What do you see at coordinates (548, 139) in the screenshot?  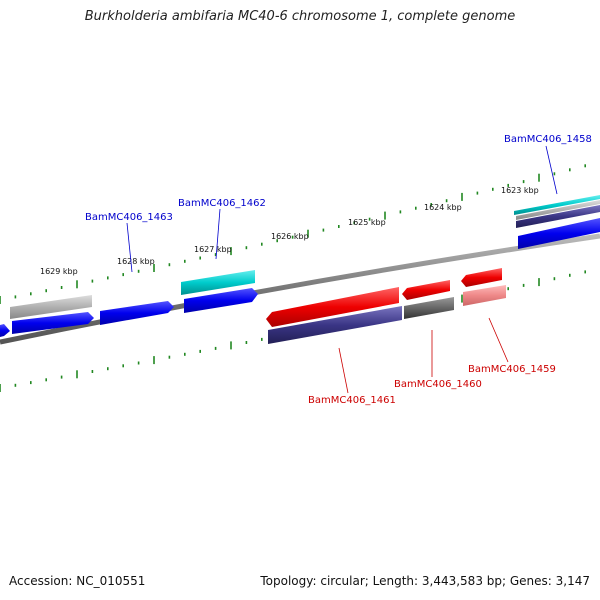 I see `gene-label-1458: BamMC406_1458` at bounding box center [548, 139].